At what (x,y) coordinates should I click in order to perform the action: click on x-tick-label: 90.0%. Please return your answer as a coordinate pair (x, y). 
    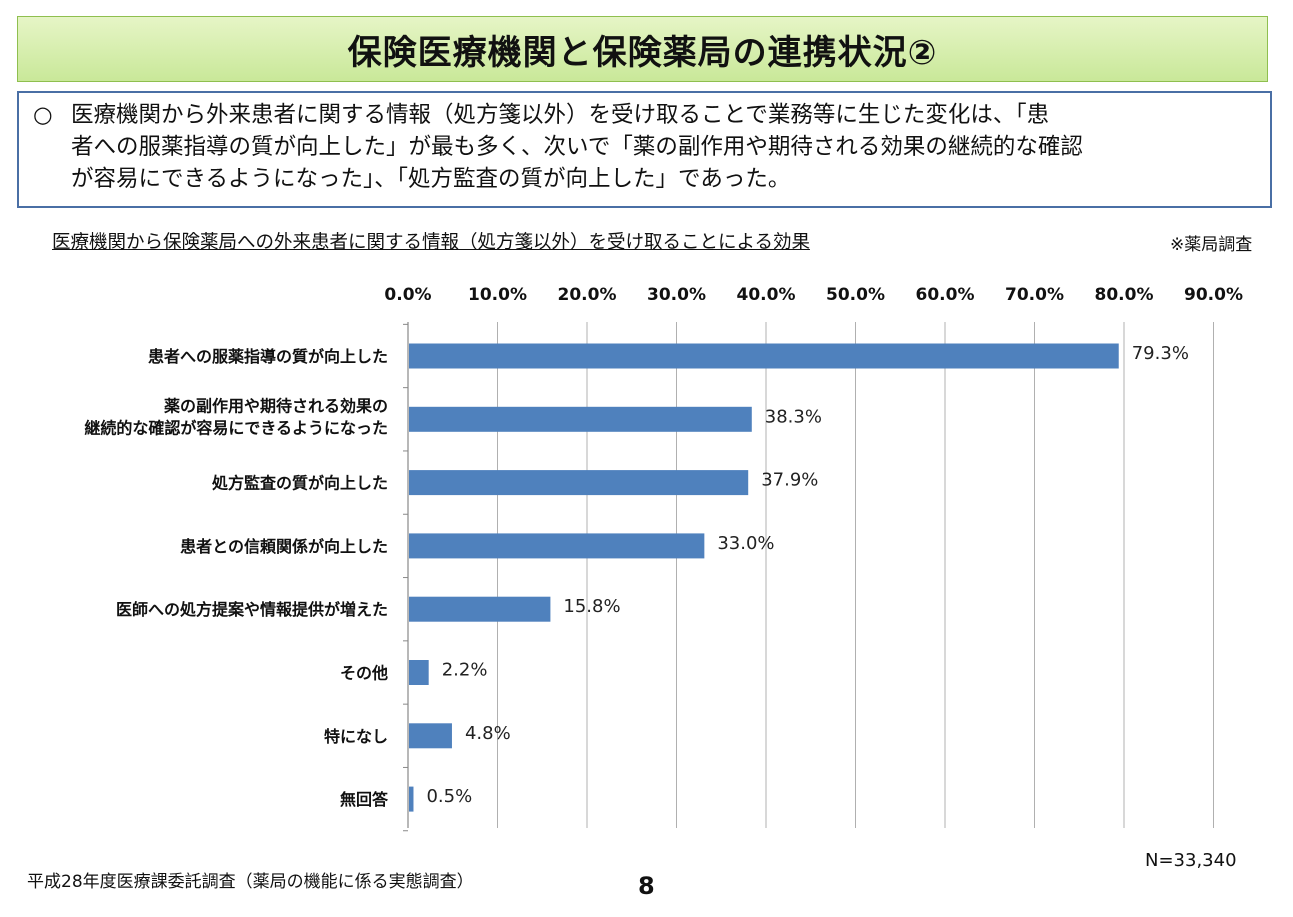
    Looking at the image, I should click on (1213, 295).